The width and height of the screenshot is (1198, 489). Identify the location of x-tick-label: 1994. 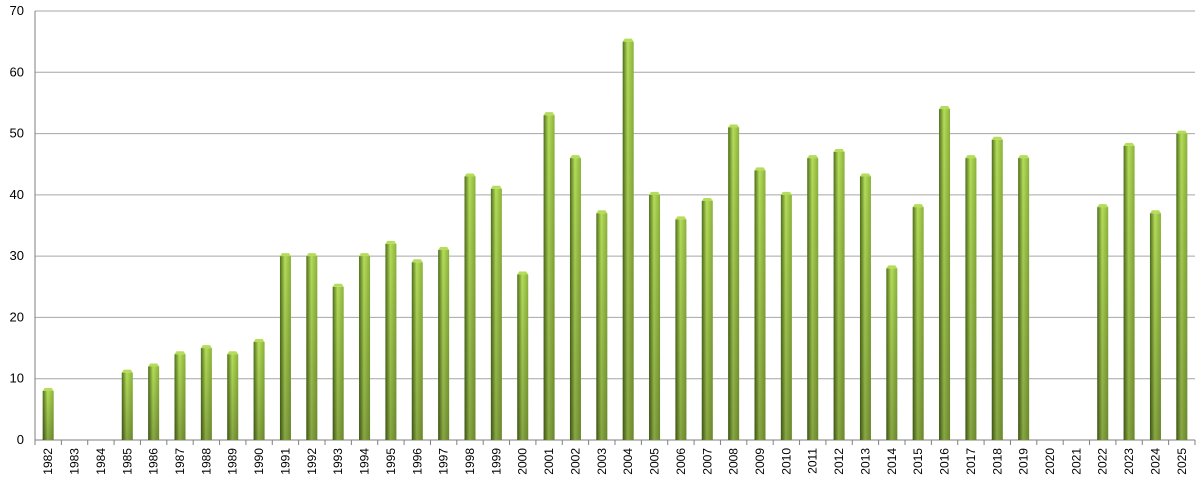
(365, 461).